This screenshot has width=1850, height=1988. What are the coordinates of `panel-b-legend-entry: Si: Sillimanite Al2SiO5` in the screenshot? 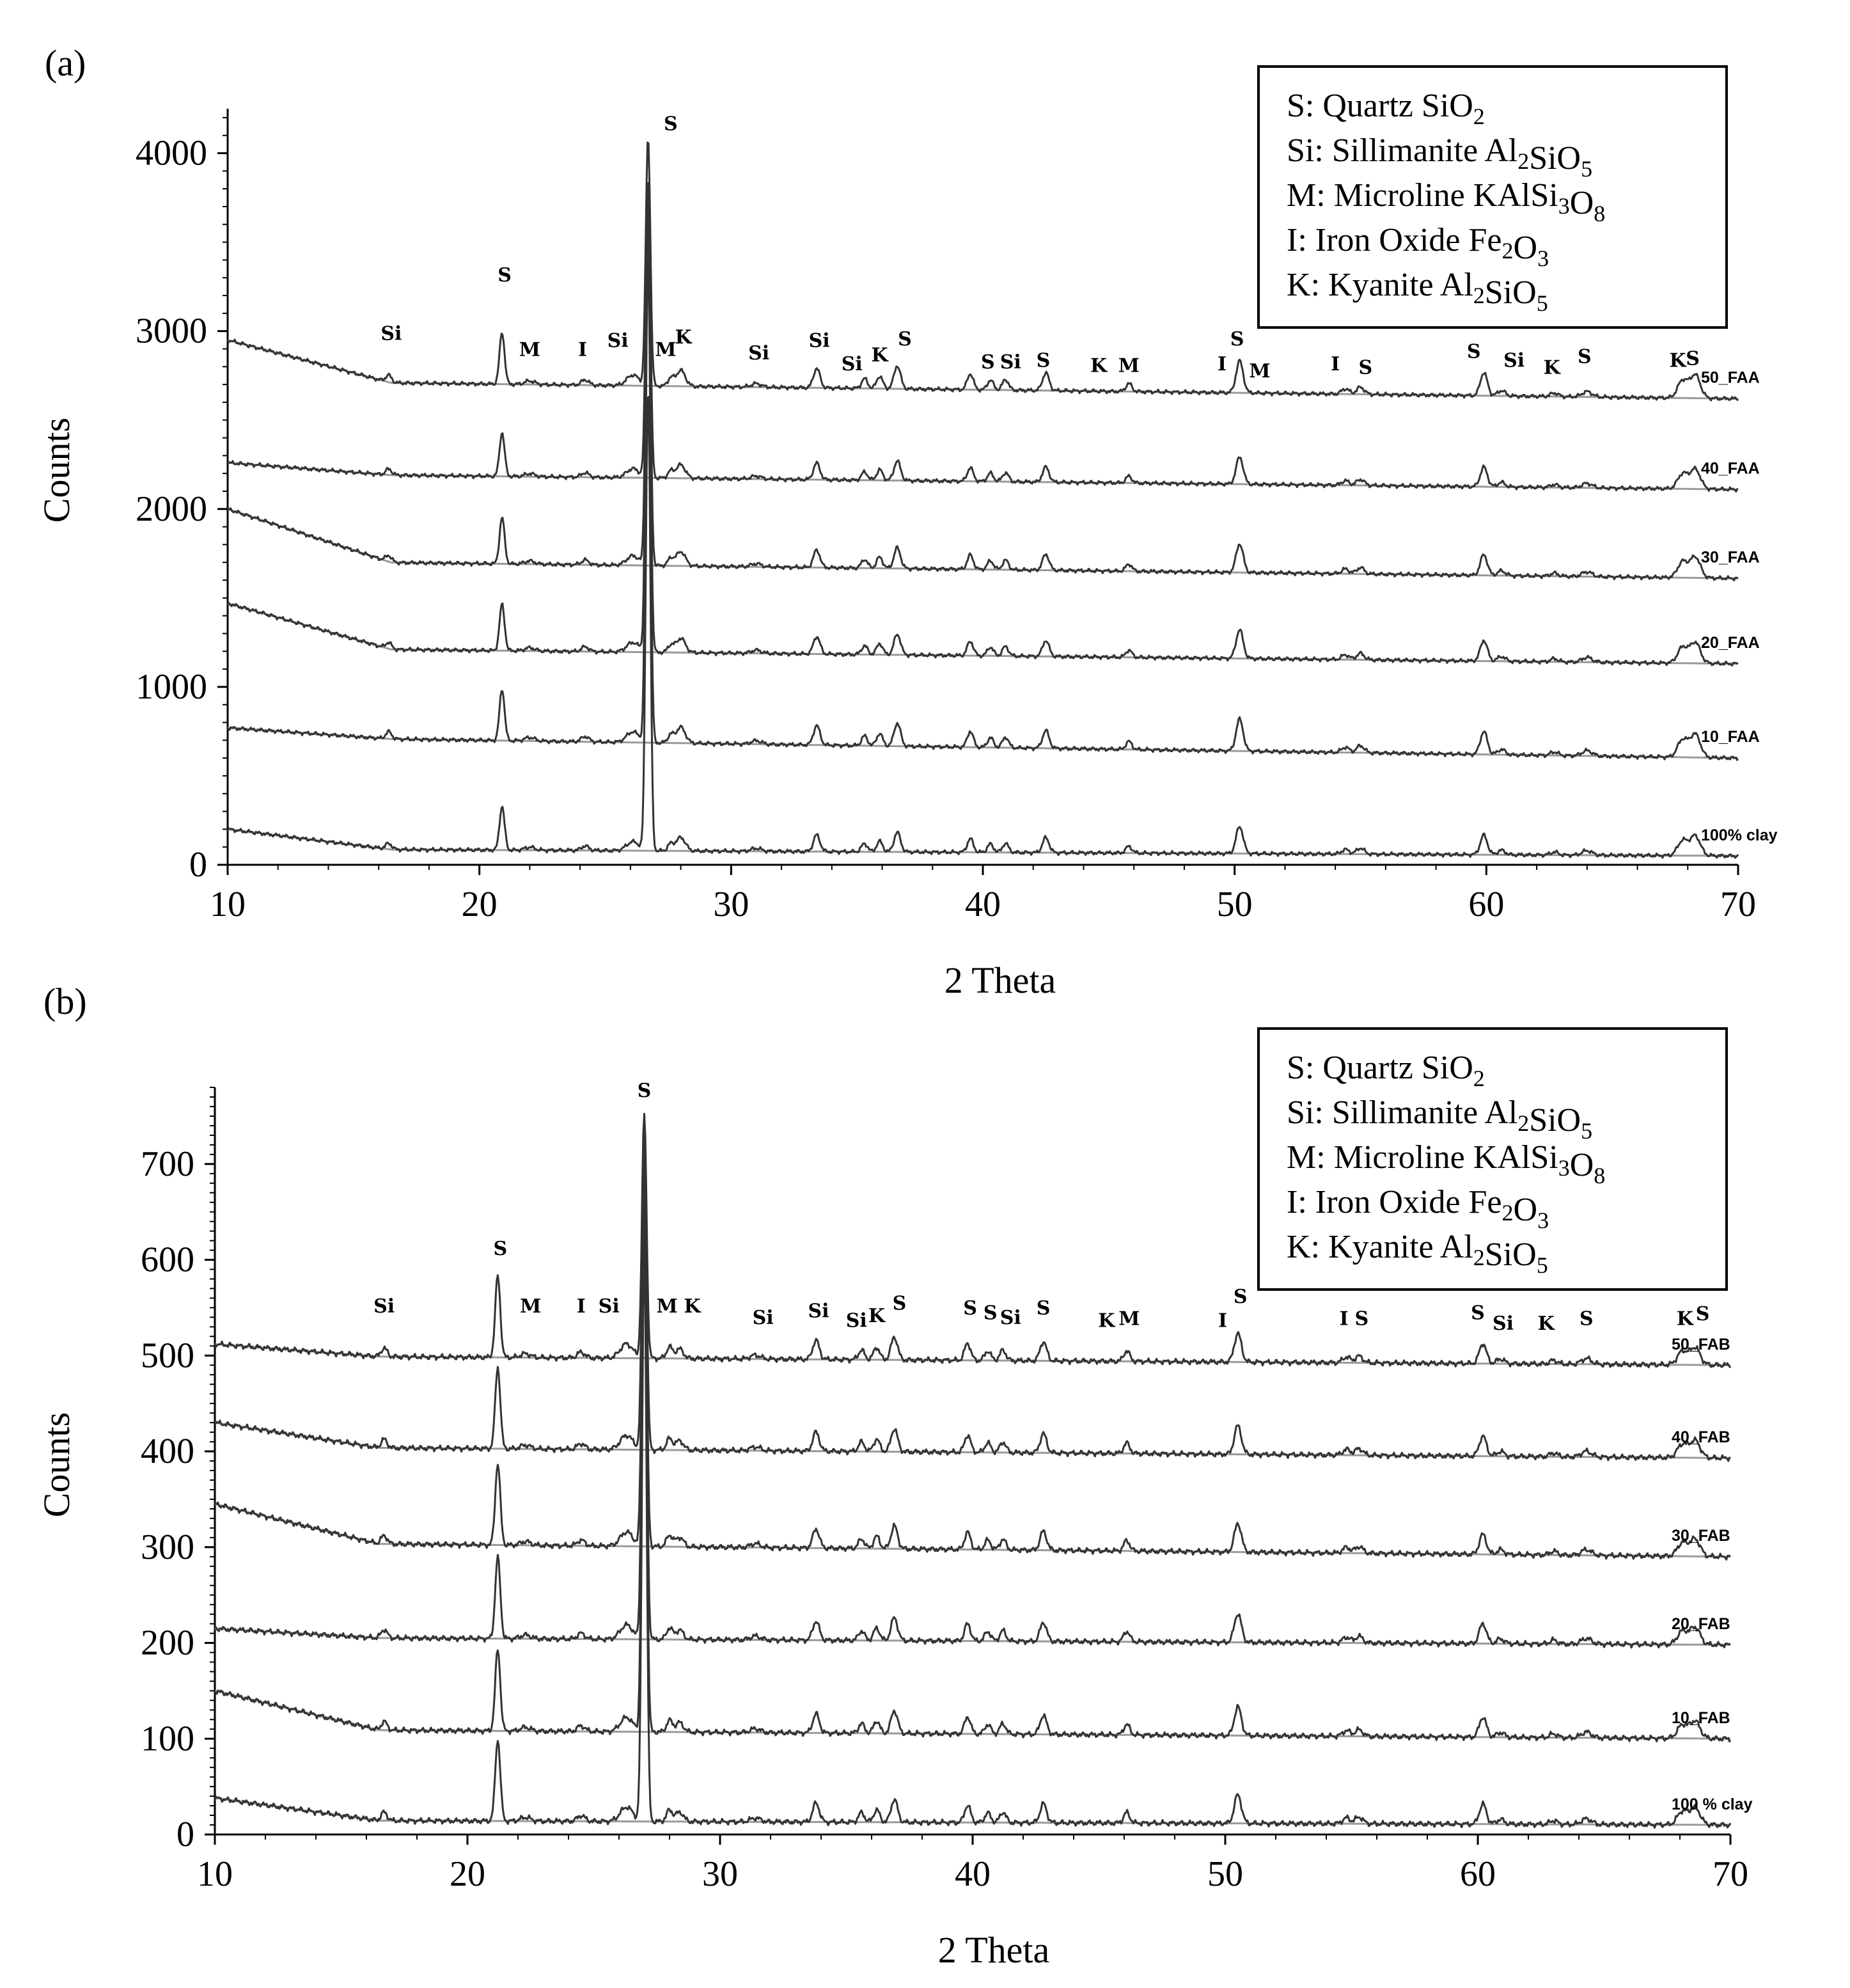 It's located at (1439, 1119).